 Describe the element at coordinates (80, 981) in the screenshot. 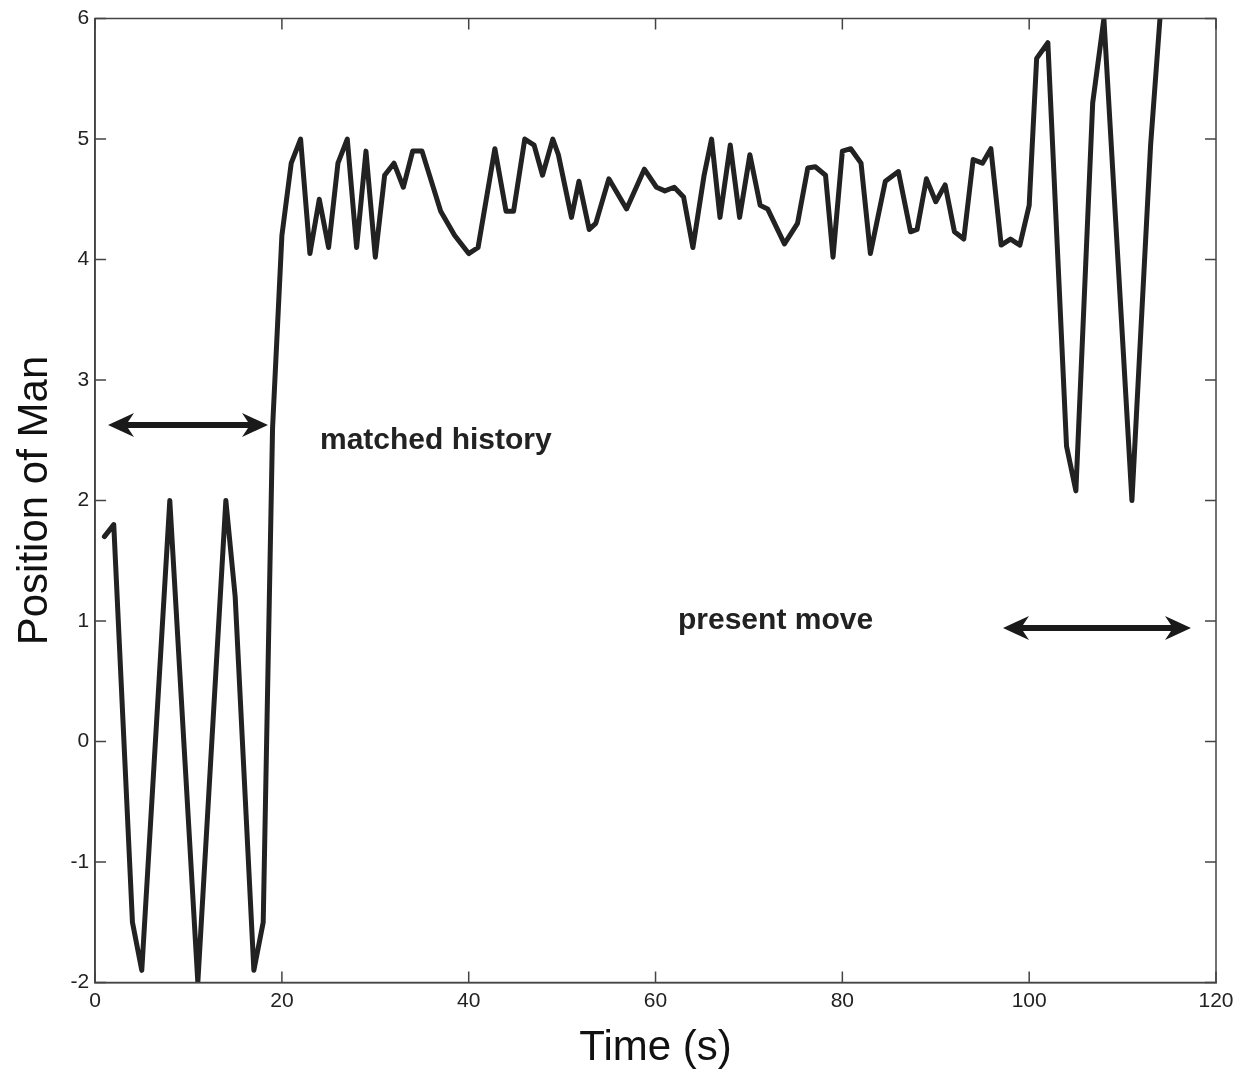

I see `y-tick-label: -2` at that location.